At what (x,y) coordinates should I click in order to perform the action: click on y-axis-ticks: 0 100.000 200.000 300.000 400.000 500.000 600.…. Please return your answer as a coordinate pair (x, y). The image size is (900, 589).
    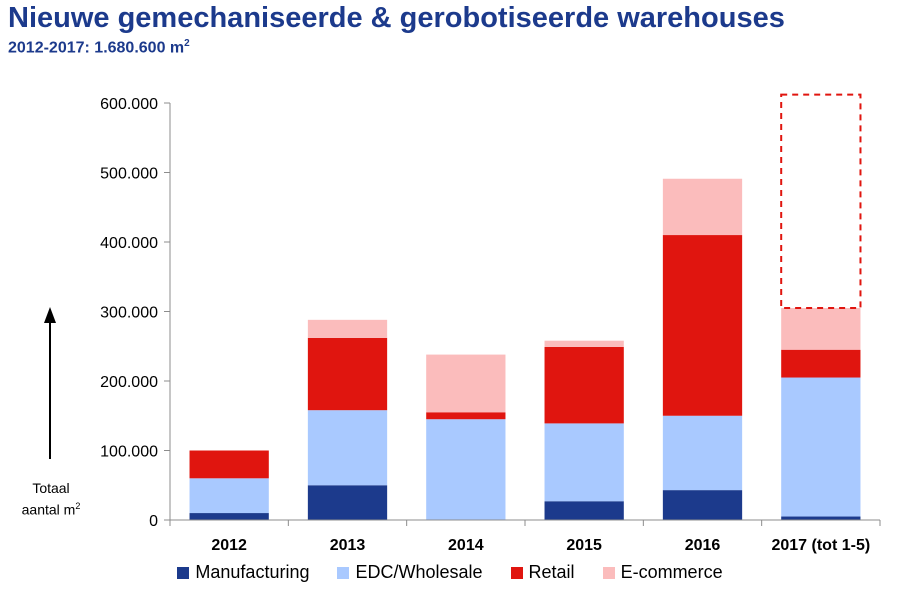
    Looking at the image, I should click on (135, 313).